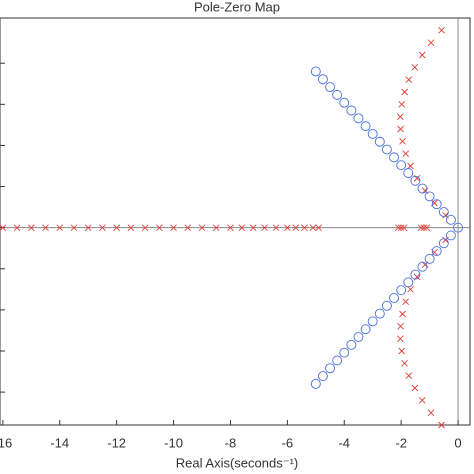 This screenshot has height=474, width=474. Describe the element at coordinates (6, 442) in the screenshot. I see `x-tick-label: -16` at that location.